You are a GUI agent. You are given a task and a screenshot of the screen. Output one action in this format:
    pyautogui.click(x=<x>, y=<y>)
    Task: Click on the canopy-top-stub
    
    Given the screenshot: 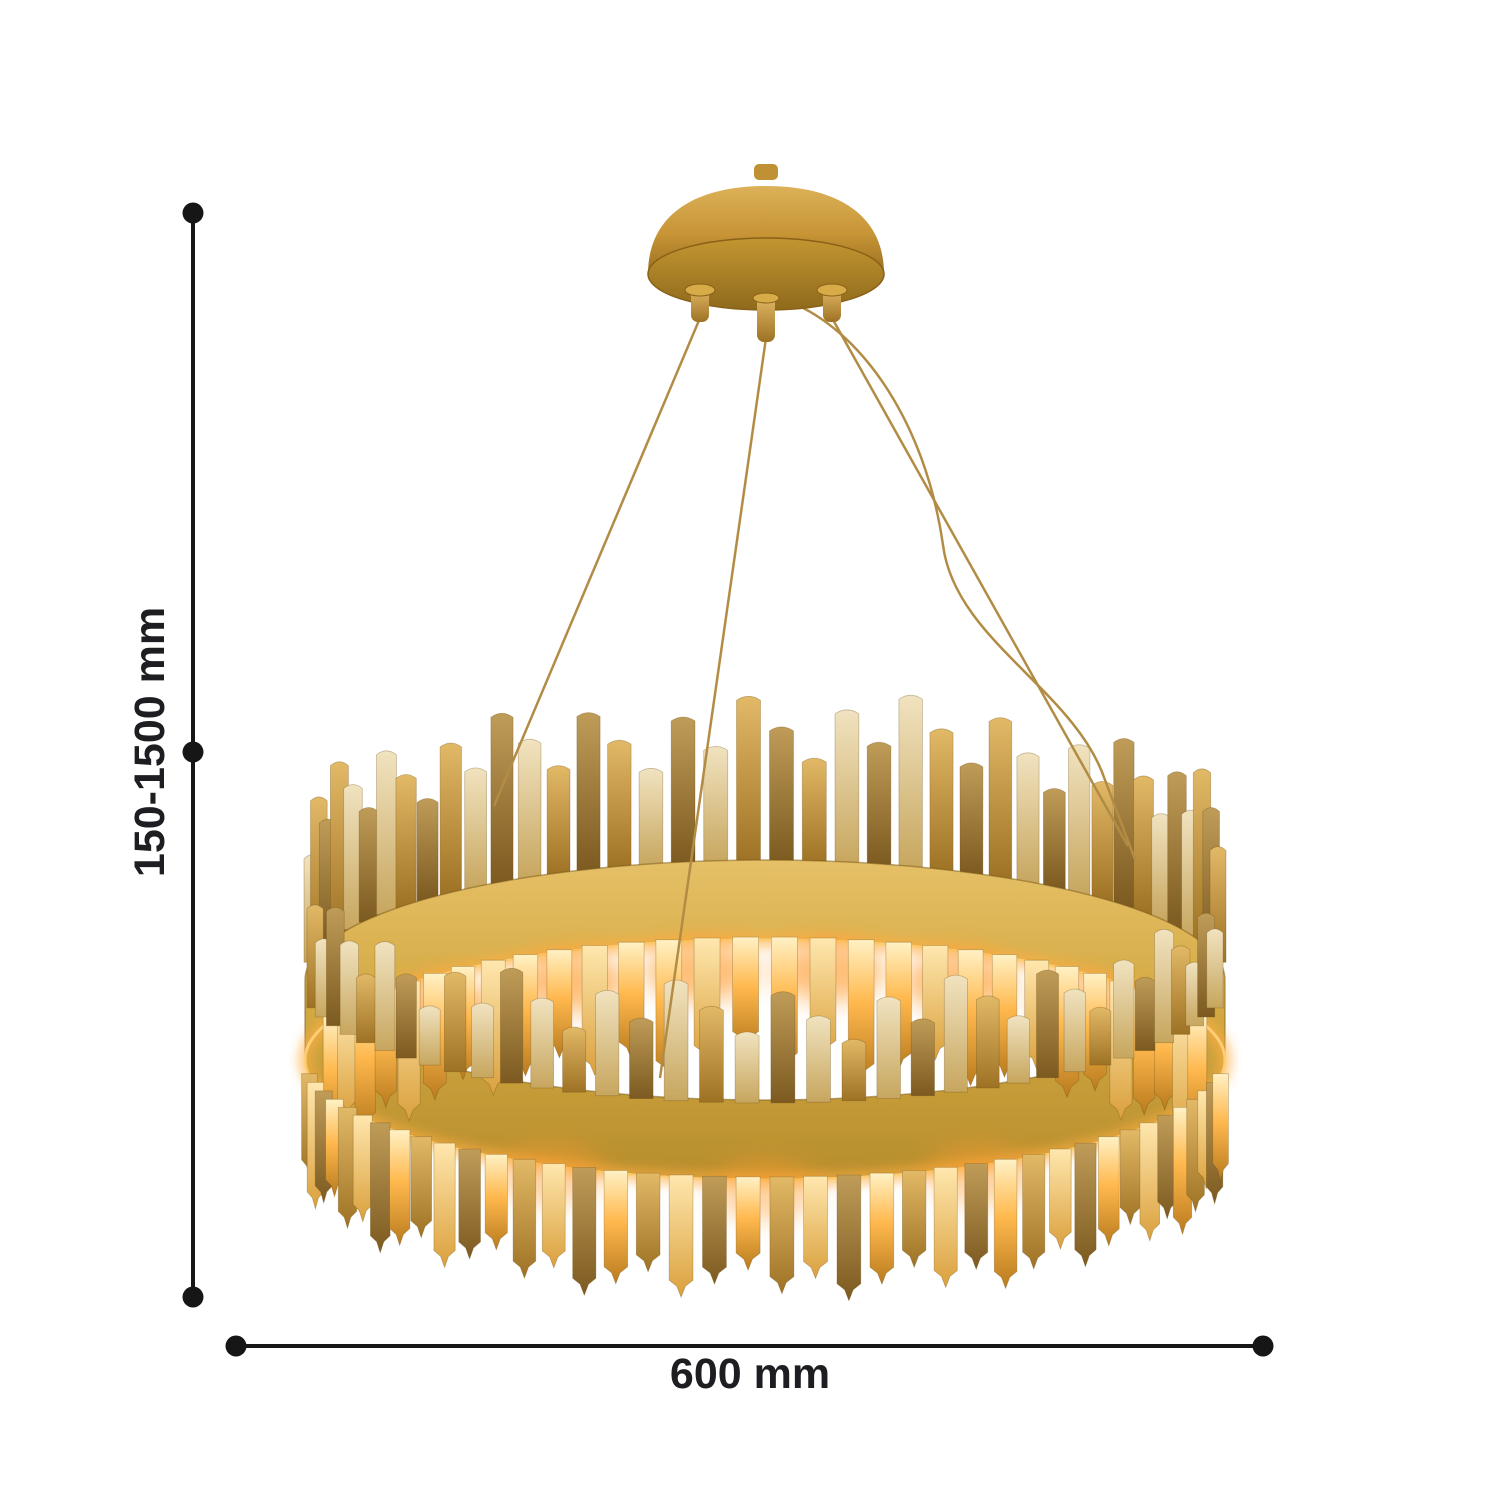 What is the action you would take?
    pyautogui.click(x=766, y=172)
    